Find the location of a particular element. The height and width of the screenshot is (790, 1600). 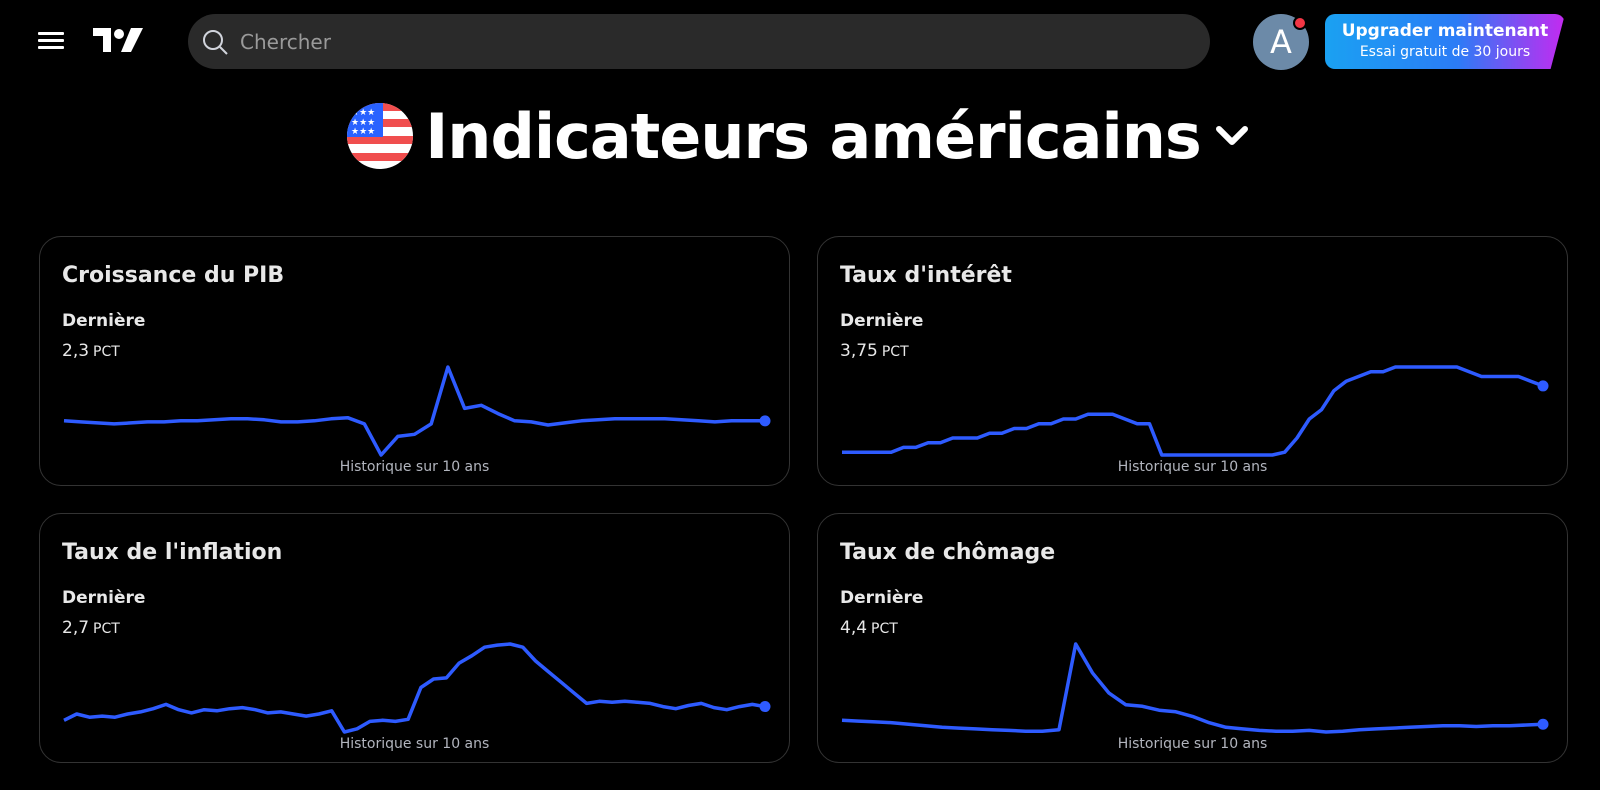

card-title: Taux de l'inflation is located at coordinates (172, 552).